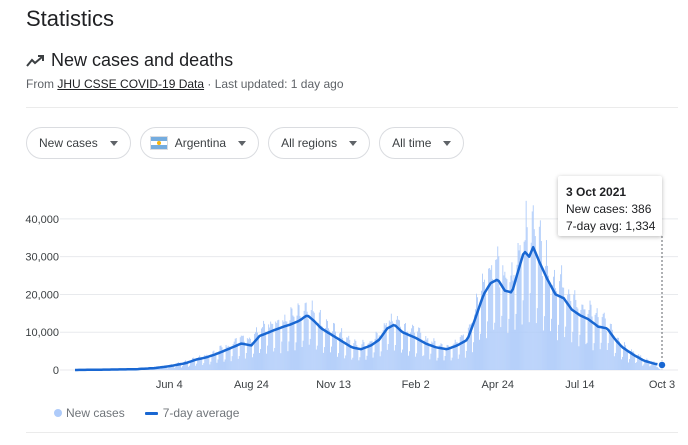  Describe the element at coordinates (319, 143) in the screenshot. I see `region-dropdown: All regions` at that location.